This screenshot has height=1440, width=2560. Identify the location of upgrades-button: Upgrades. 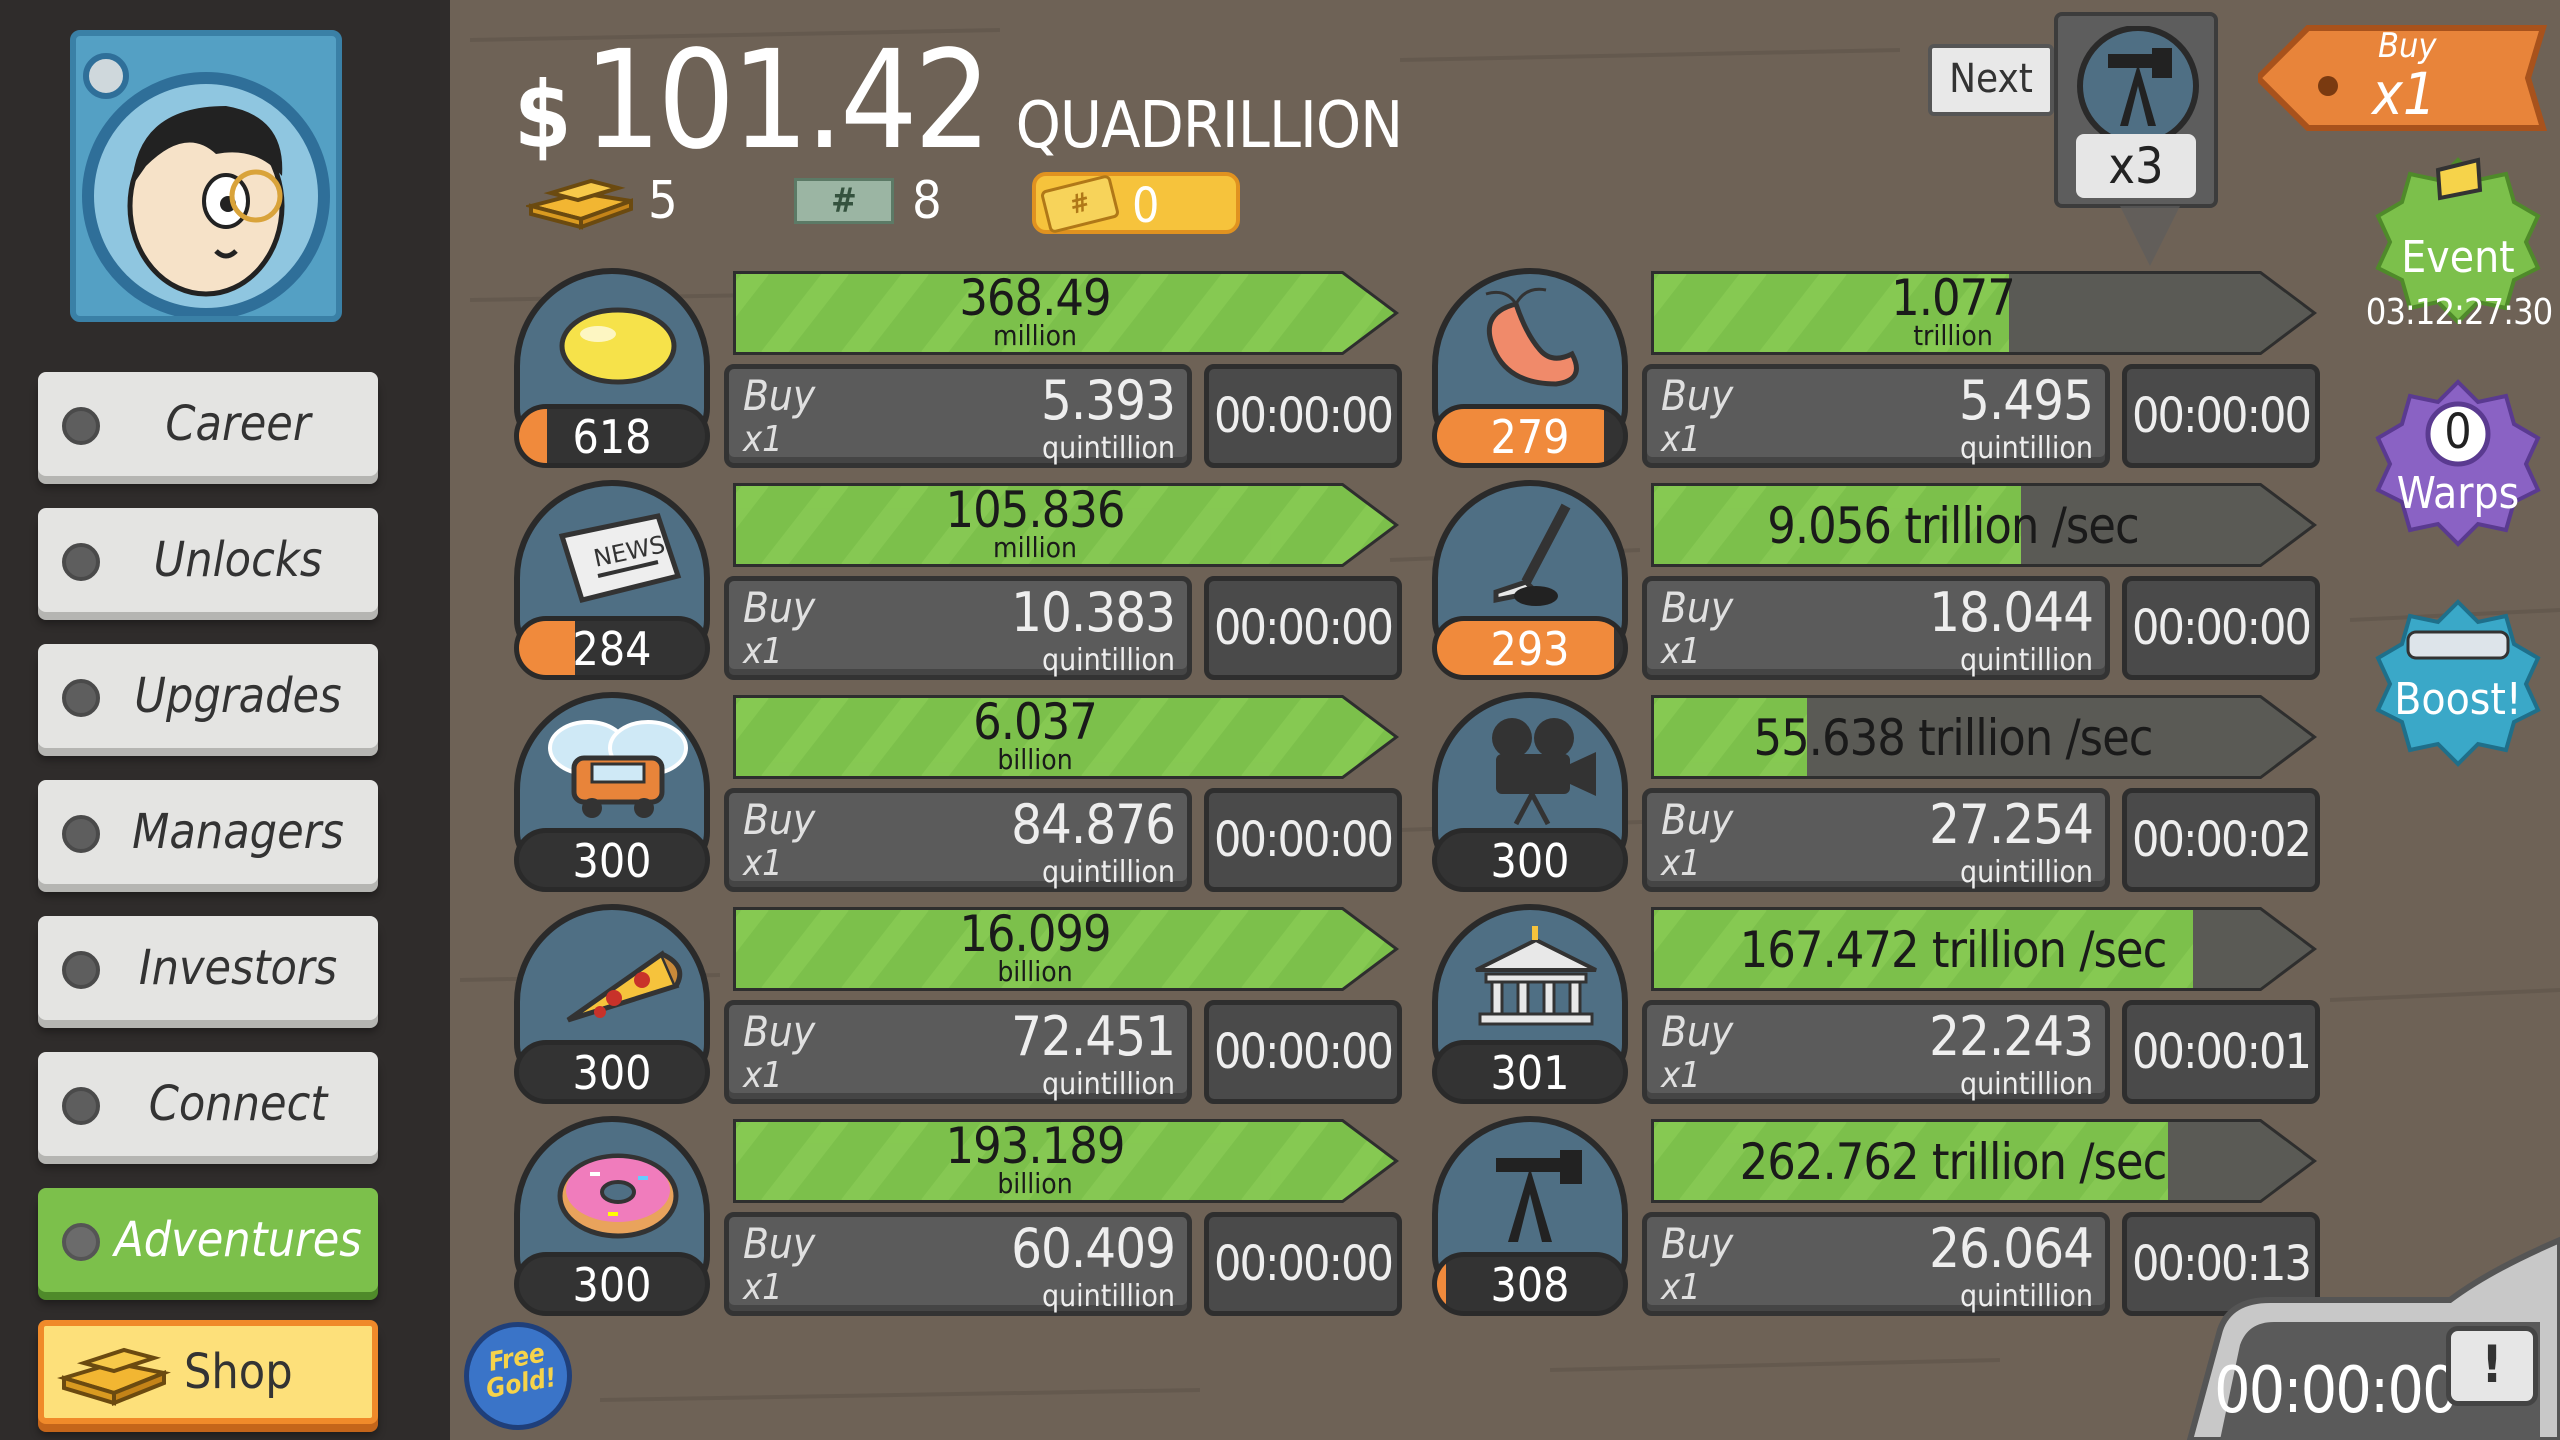
(208, 696).